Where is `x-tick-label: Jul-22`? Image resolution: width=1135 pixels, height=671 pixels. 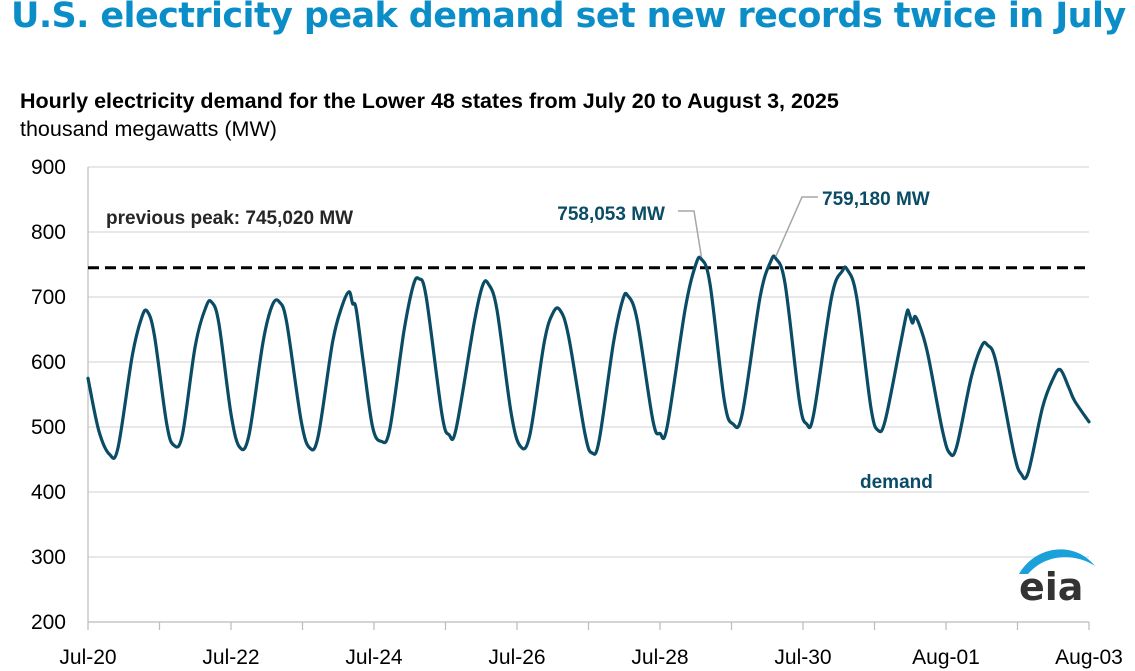
x-tick-label: Jul-22 is located at coordinates (230, 657).